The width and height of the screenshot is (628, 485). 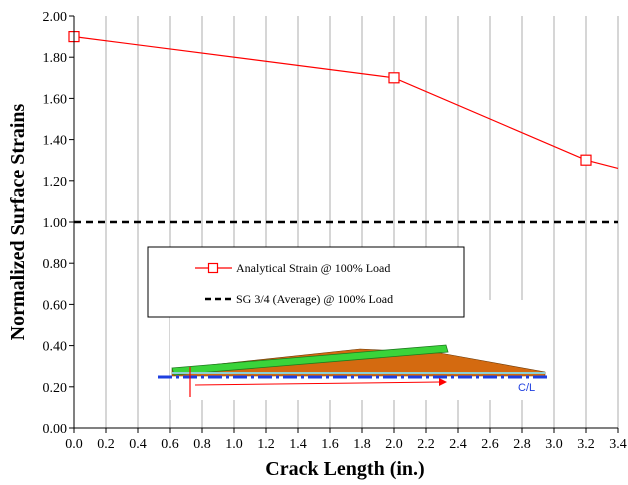 What do you see at coordinates (18, 221) in the screenshot?
I see `y-axis-title: Normalized Surface Strains` at bounding box center [18, 221].